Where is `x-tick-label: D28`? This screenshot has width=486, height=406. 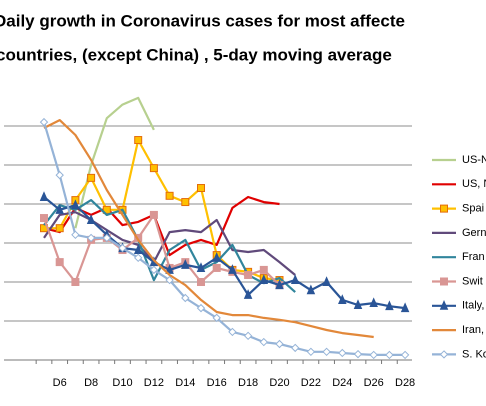
x-tick-label: D28 is located at coordinates (405, 383).